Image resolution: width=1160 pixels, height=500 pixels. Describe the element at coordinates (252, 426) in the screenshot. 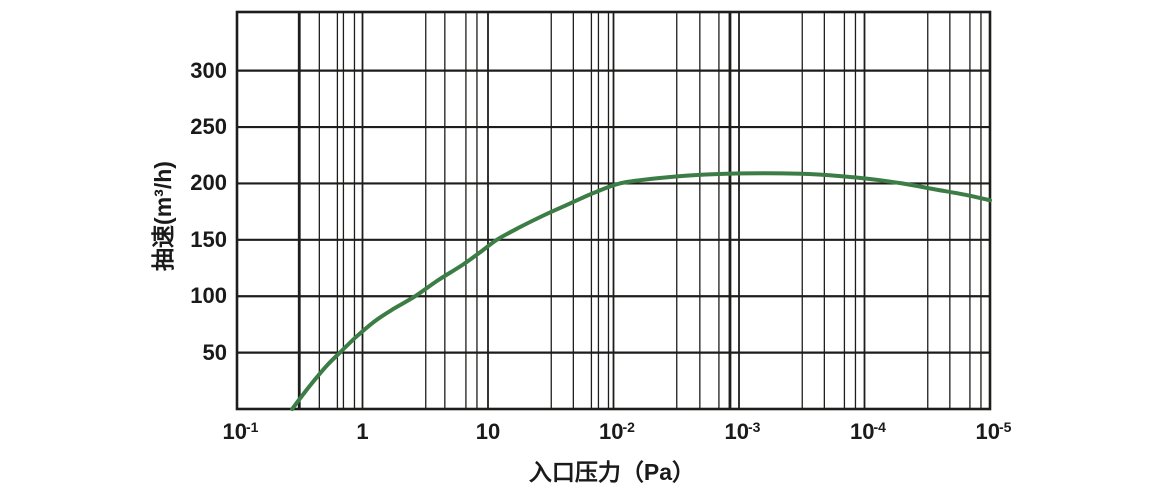

I see `x-tick-exponent: -1` at that location.